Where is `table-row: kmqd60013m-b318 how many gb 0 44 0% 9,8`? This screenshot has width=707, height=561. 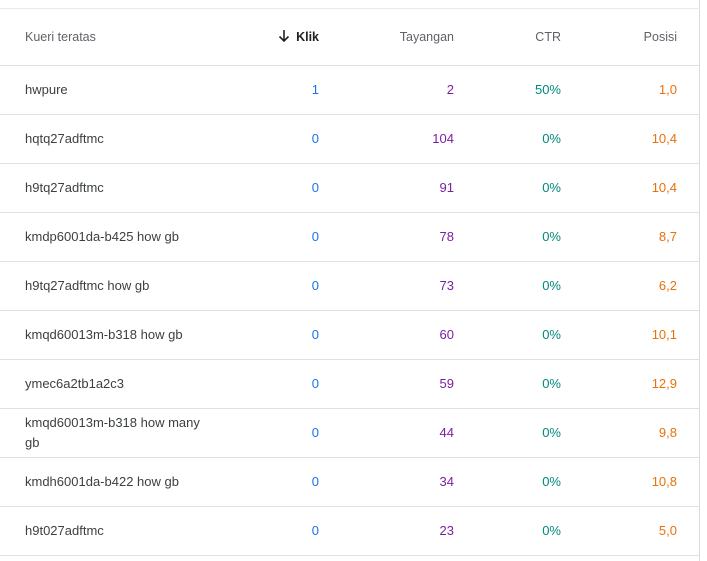
table-row: kmqd60013m-b318 how many gb 0 44 0% 9,8 is located at coordinates (350, 432).